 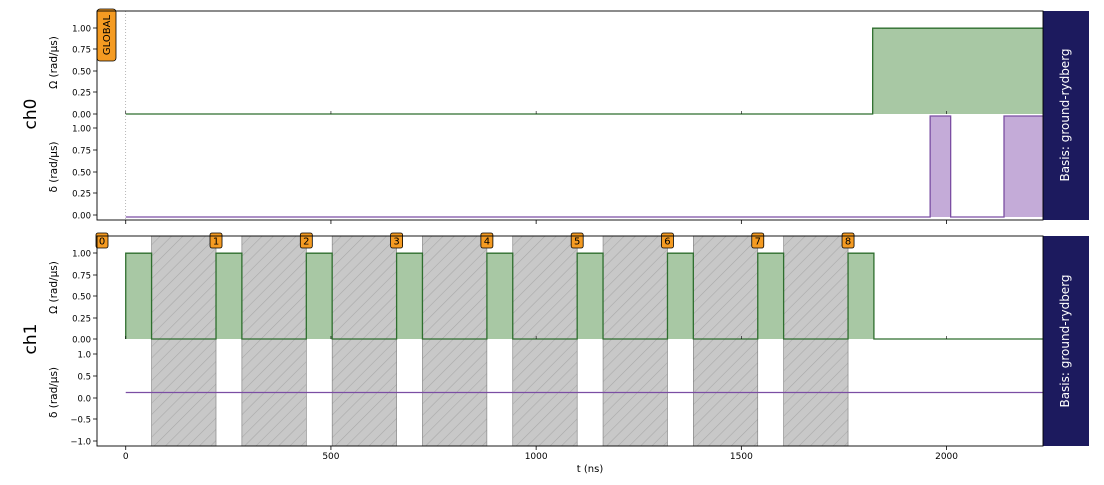 I want to click on ch1-target-label: 4, so click(x=487, y=242).